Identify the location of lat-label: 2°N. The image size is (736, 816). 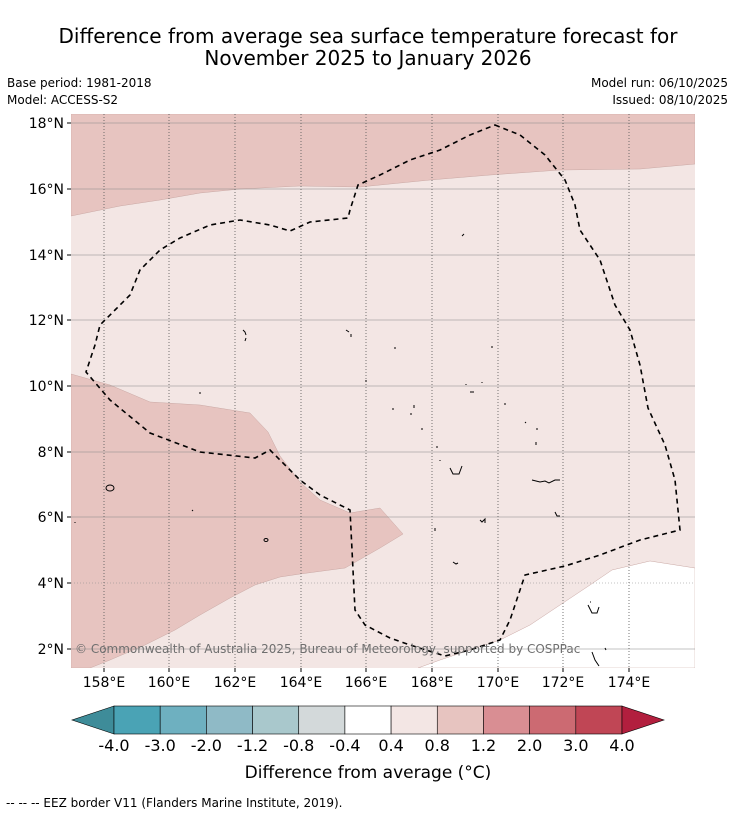
(51, 650).